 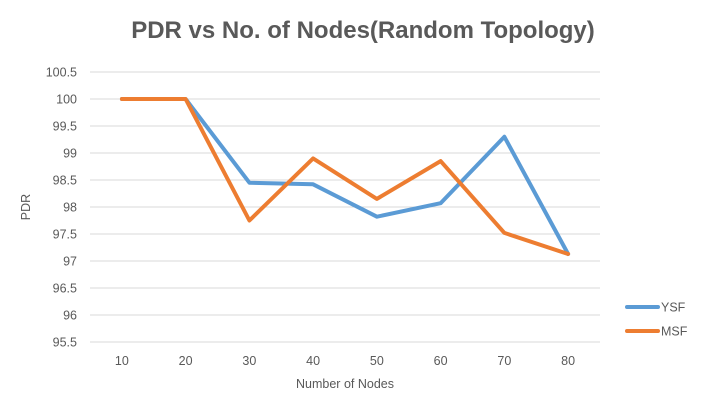 What do you see at coordinates (345, 361) in the screenshot?
I see `x-axis-ticks: 10 20 30 40 50 60 70 80` at bounding box center [345, 361].